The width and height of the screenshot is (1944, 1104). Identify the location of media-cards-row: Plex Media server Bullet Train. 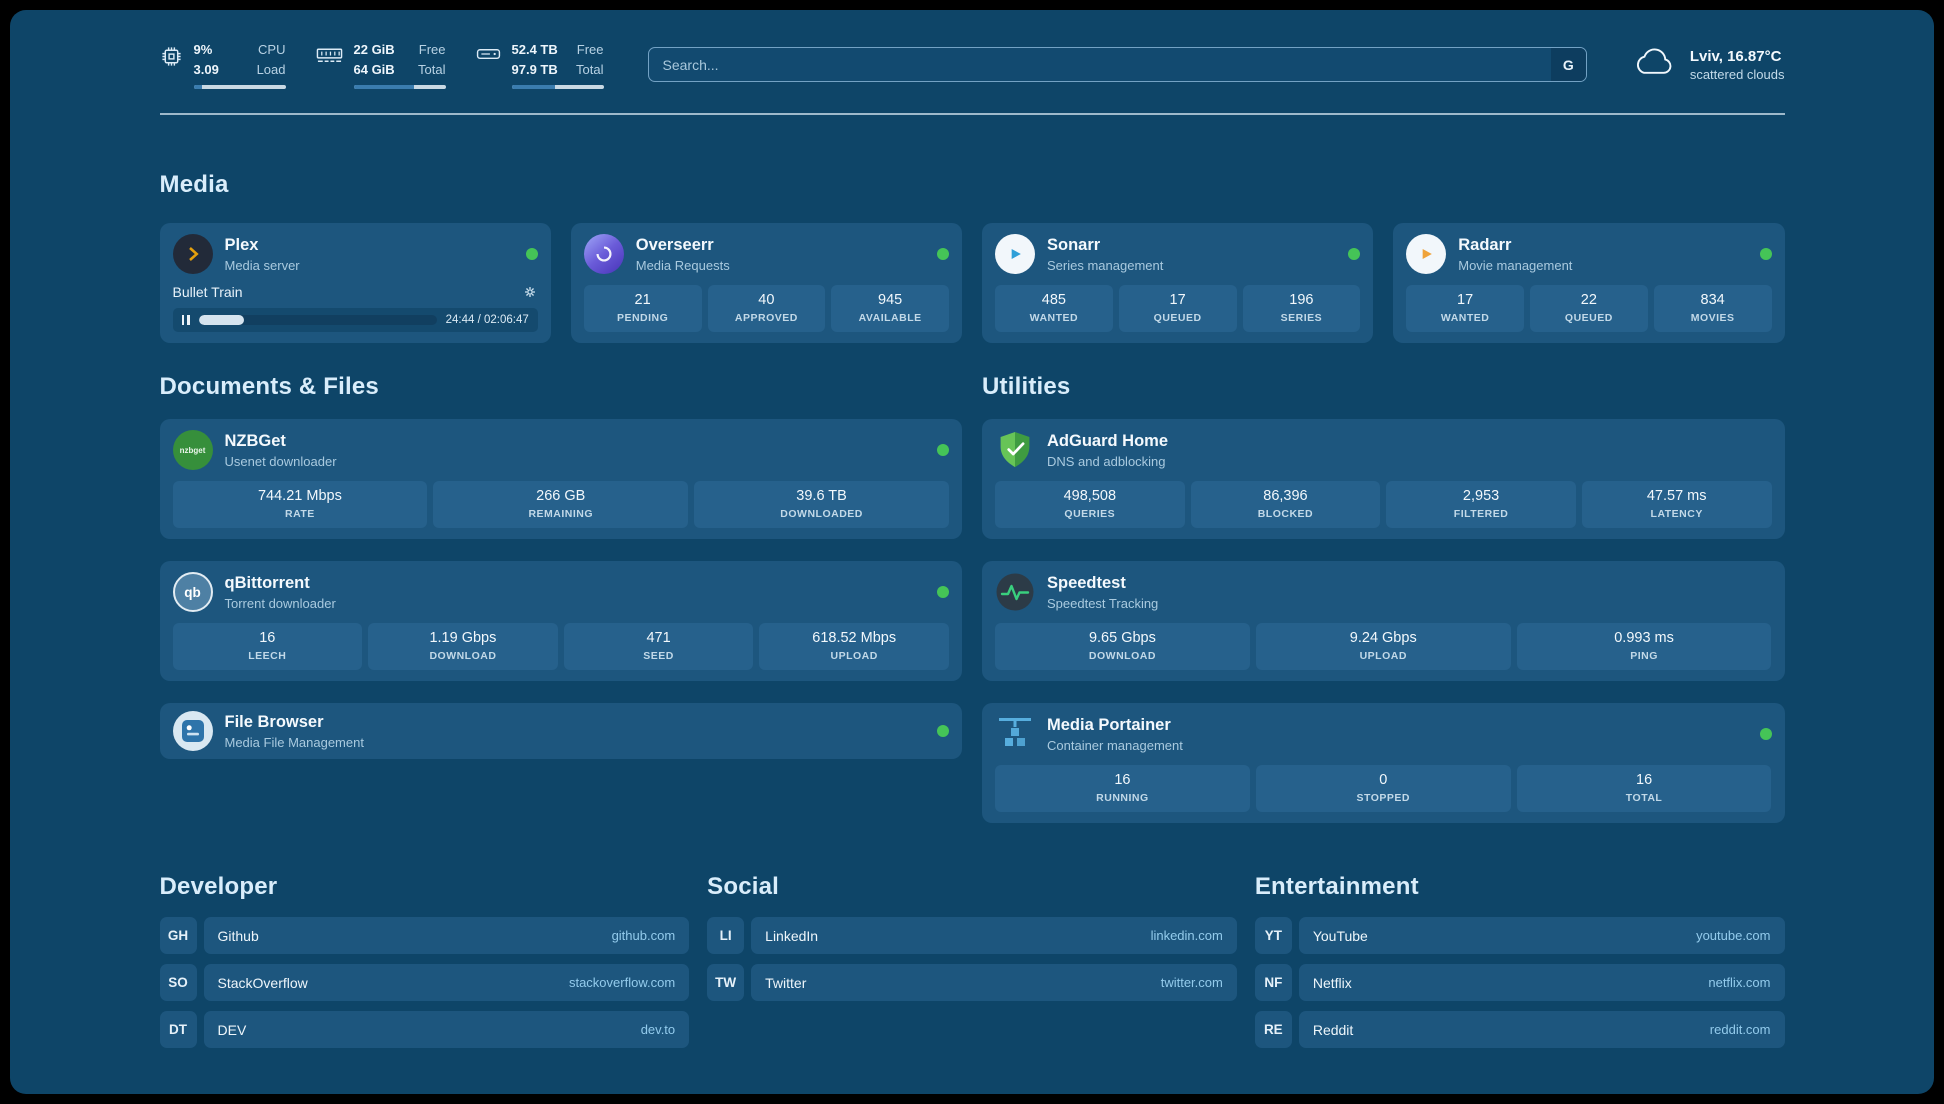
(972, 283).